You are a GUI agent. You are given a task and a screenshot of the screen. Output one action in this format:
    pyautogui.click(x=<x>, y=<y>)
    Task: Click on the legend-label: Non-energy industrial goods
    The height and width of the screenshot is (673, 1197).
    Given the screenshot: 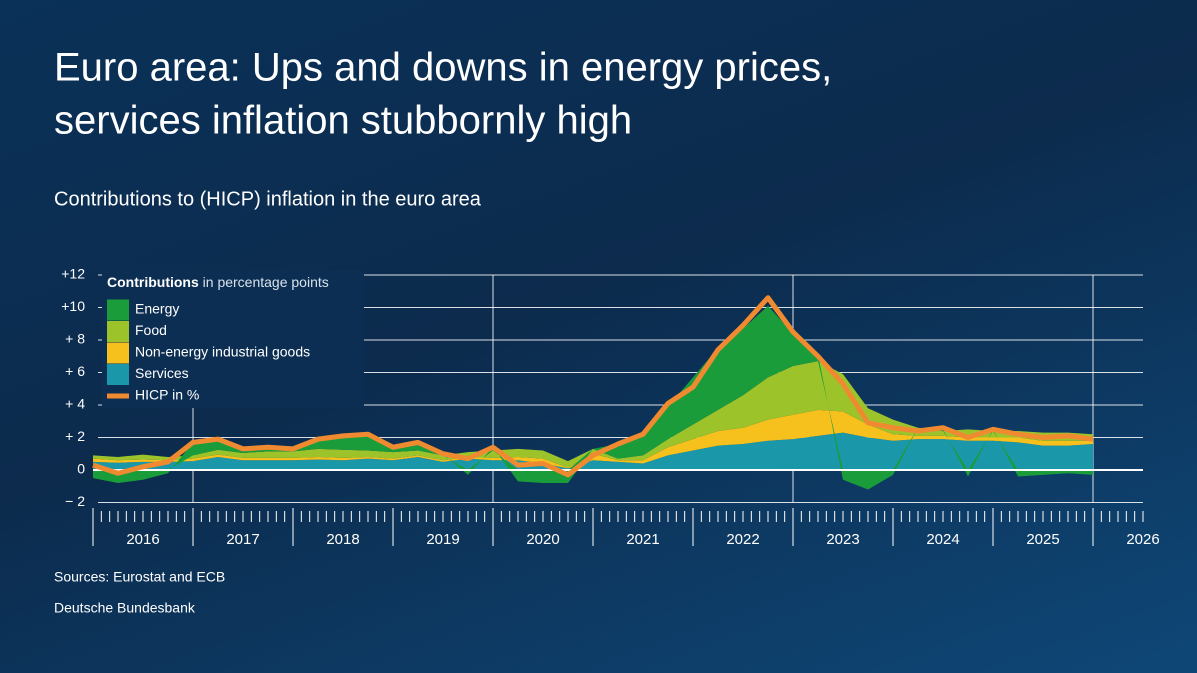 What is the action you would take?
    pyautogui.click(x=222, y=352)
    